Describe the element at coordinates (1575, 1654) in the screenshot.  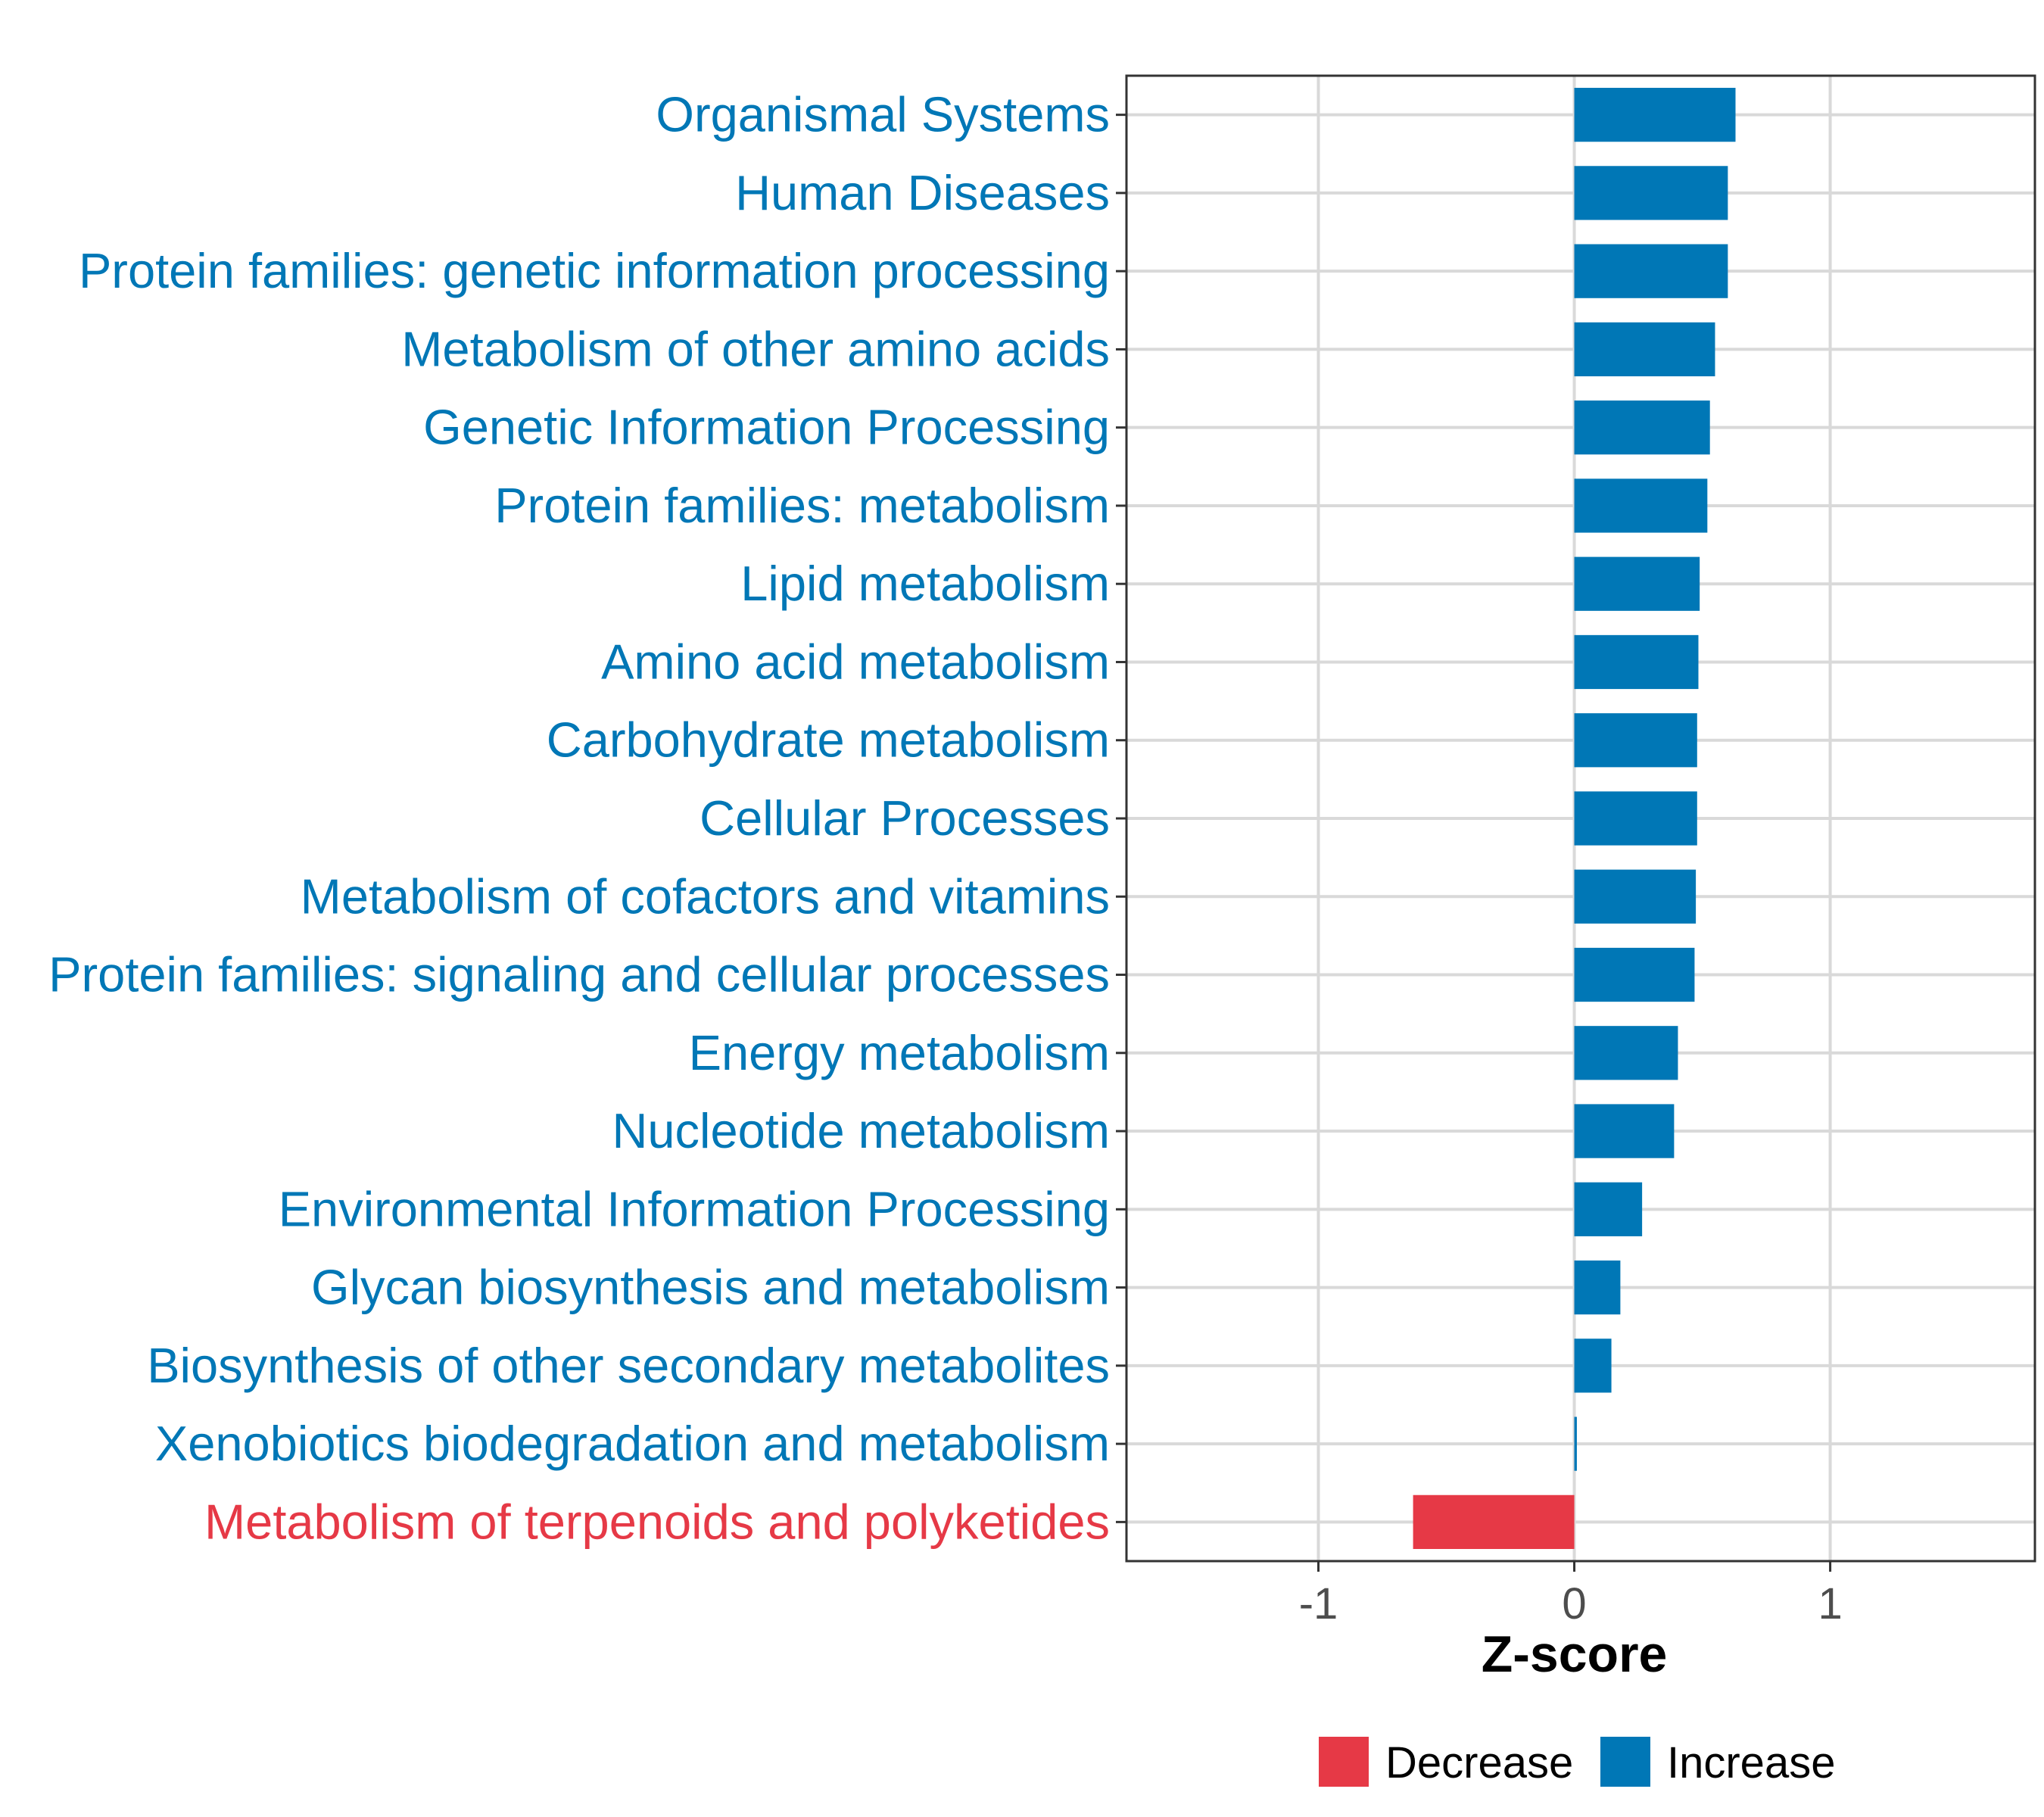
I see `x-axis-title: Z-score` at that location.